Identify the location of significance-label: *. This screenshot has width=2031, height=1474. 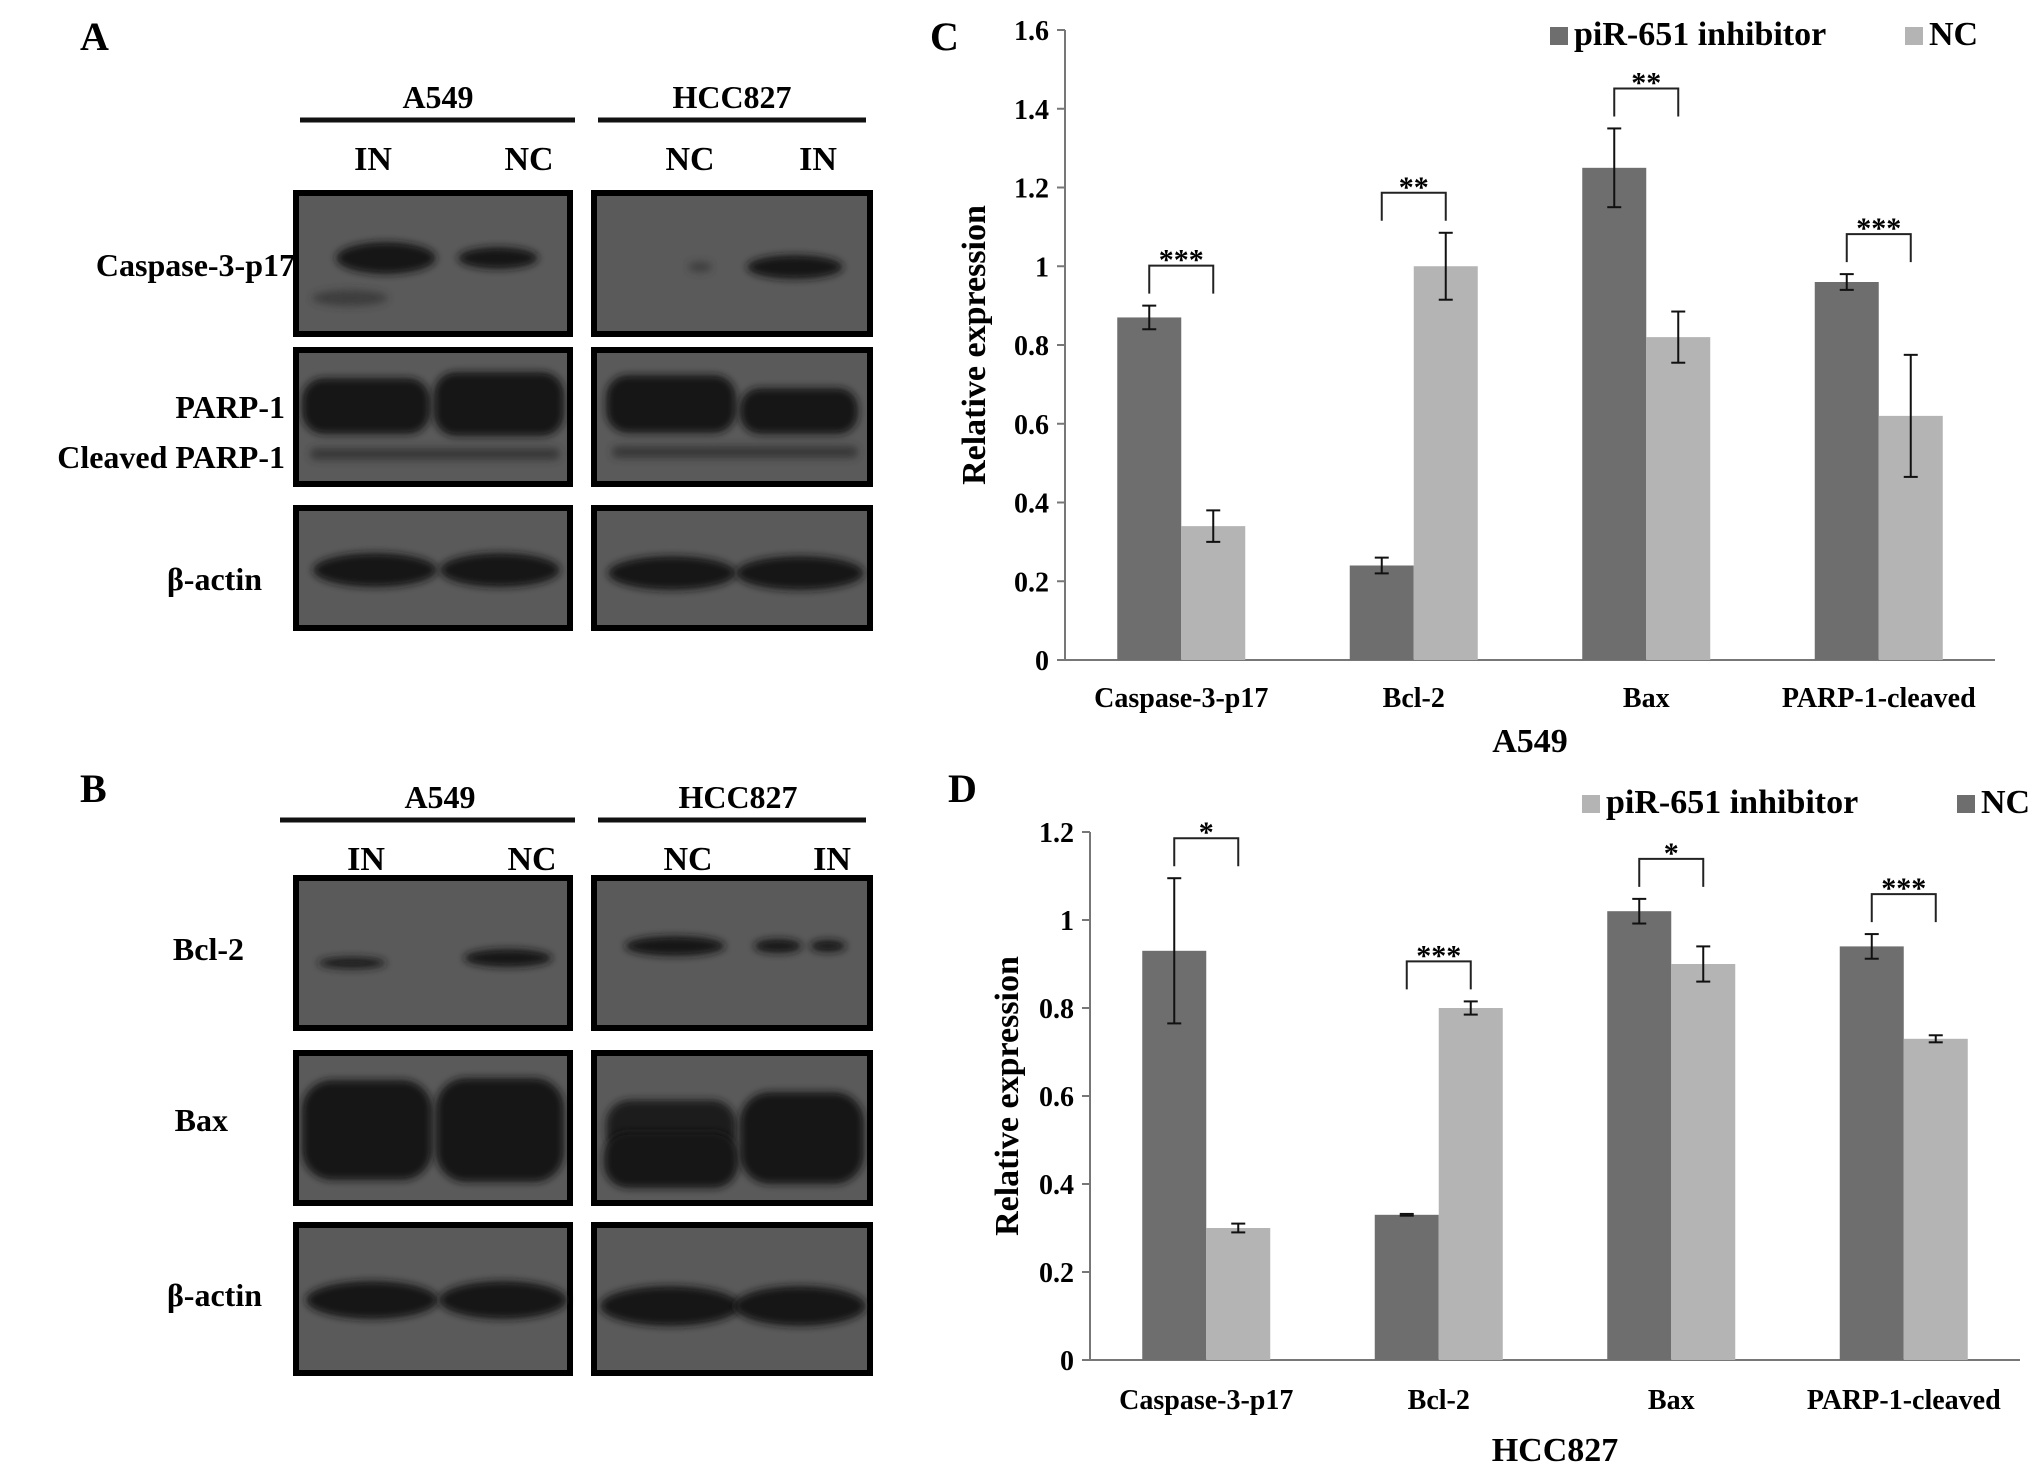
(1206, 832).